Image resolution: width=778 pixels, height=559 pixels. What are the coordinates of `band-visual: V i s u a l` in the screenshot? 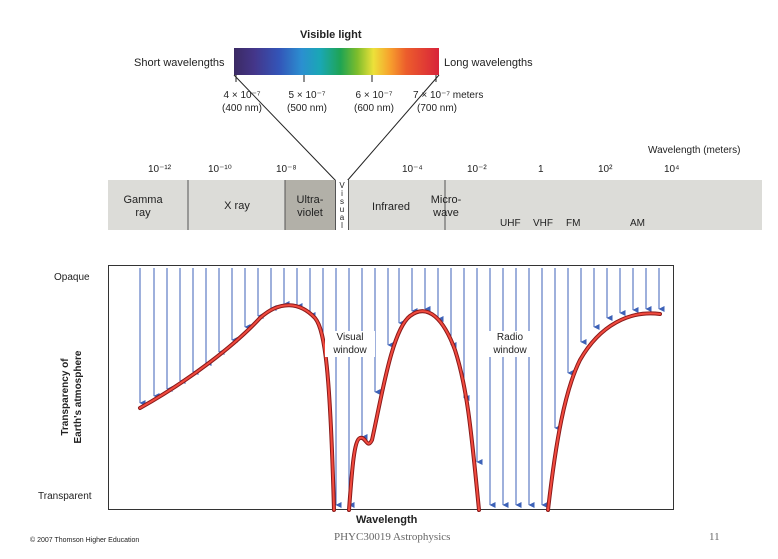 It's located at (342, 205).